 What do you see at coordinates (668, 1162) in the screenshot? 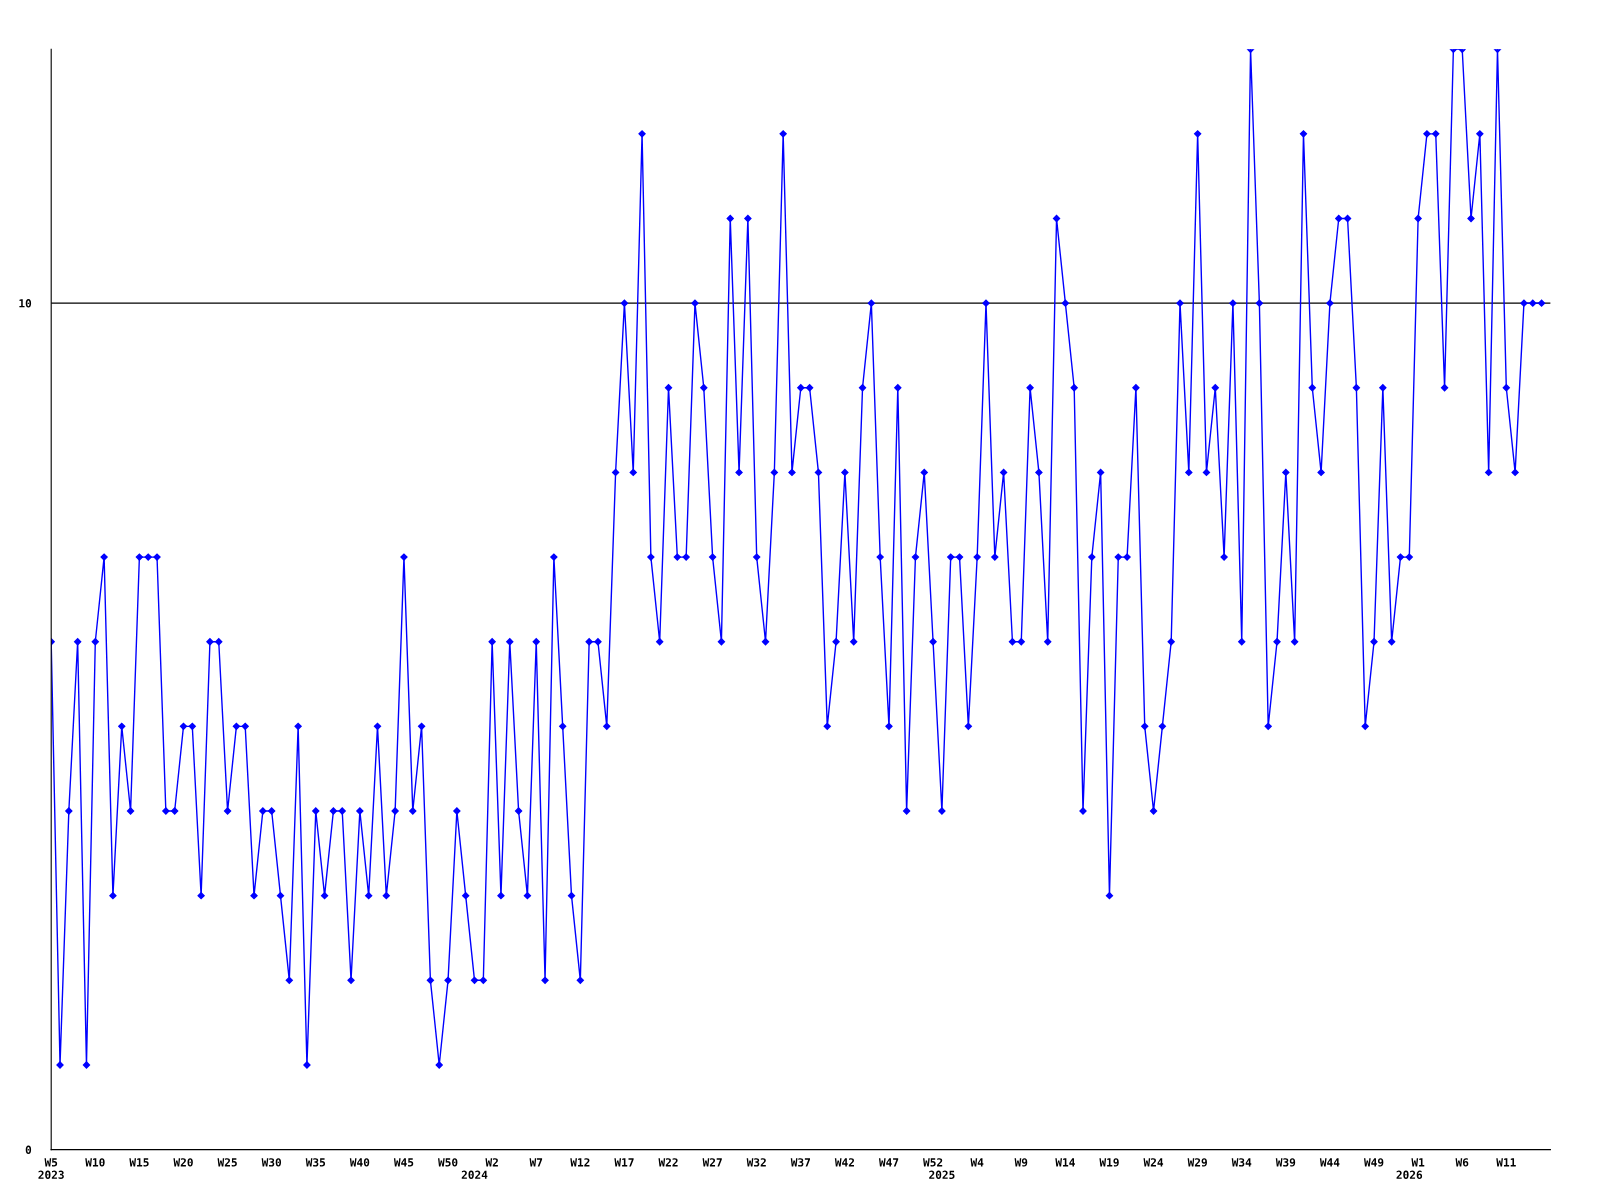
I see `x-tick-label: W22` at bounding box center [668, 1162].